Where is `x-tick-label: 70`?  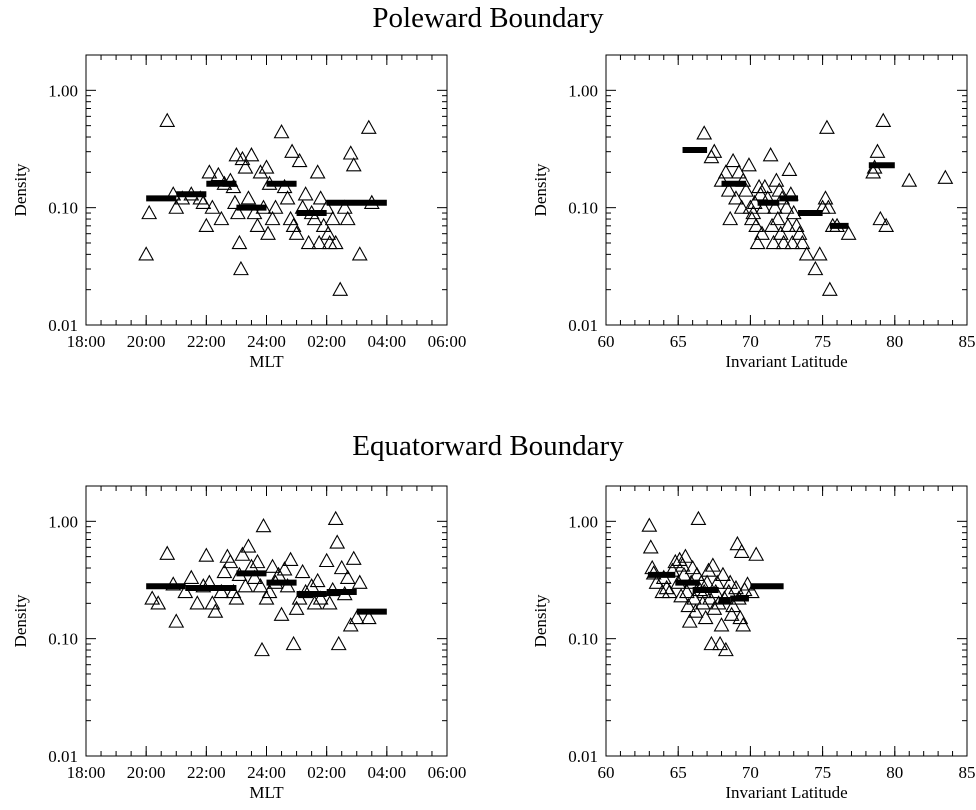 x-tick-label: 70 is located at coordinates (750, 341).